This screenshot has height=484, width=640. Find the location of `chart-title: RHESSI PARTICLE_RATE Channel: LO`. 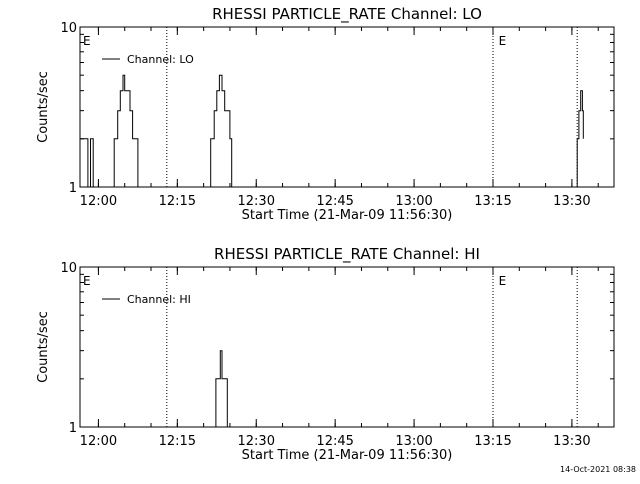

chart-title: RHESSI PARTICLE_RATE Channel: LO is located at coordinates (347, 14).